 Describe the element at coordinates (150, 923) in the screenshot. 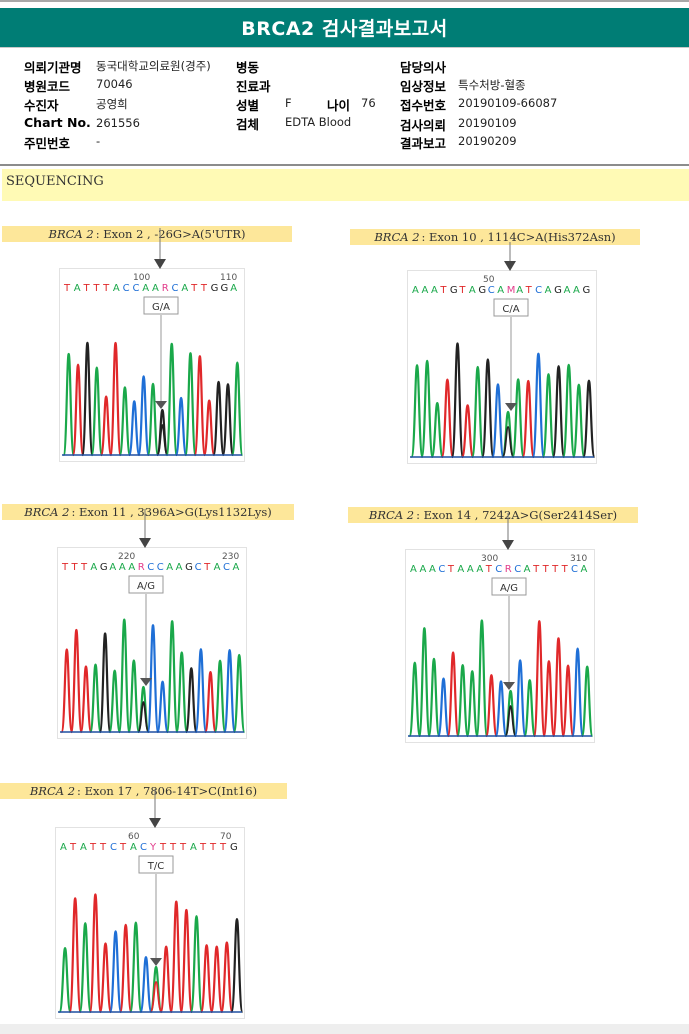

I see `chromatogram-panel: 60 70 A T A T T C T A C Y T T T A T T T G T/C` at that location.